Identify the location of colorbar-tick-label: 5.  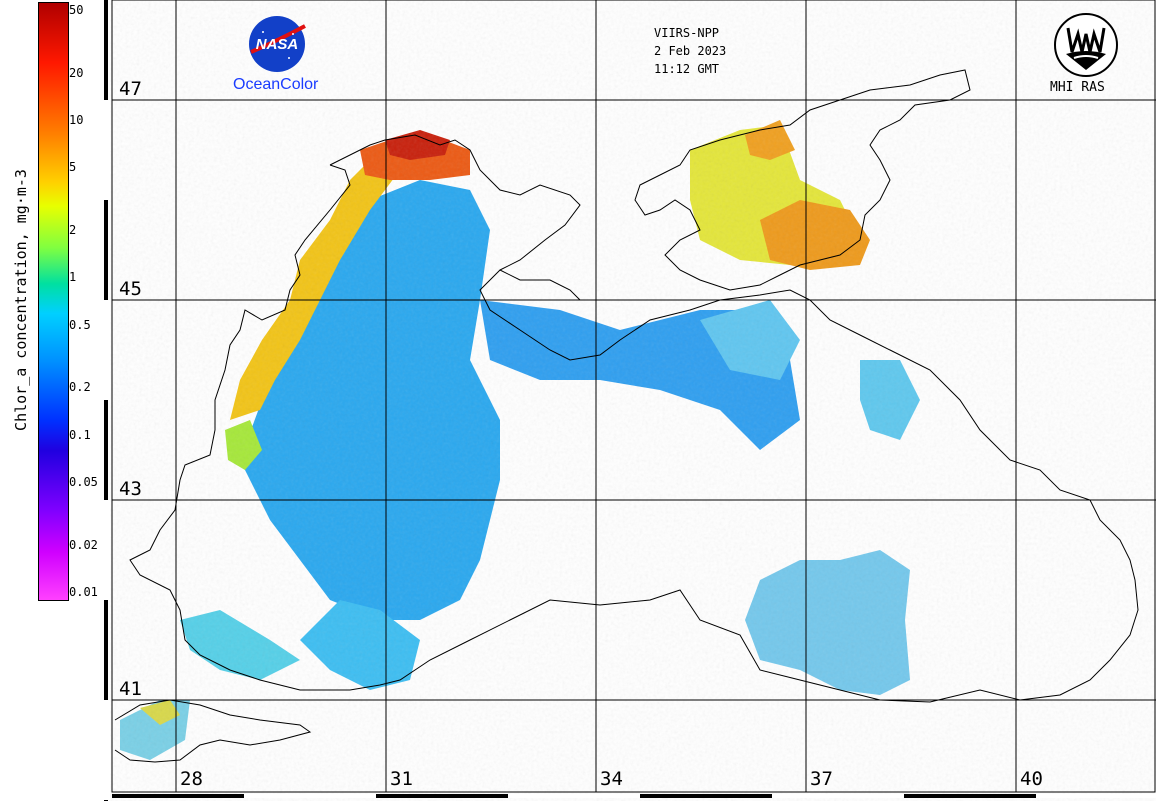
(73, 167).